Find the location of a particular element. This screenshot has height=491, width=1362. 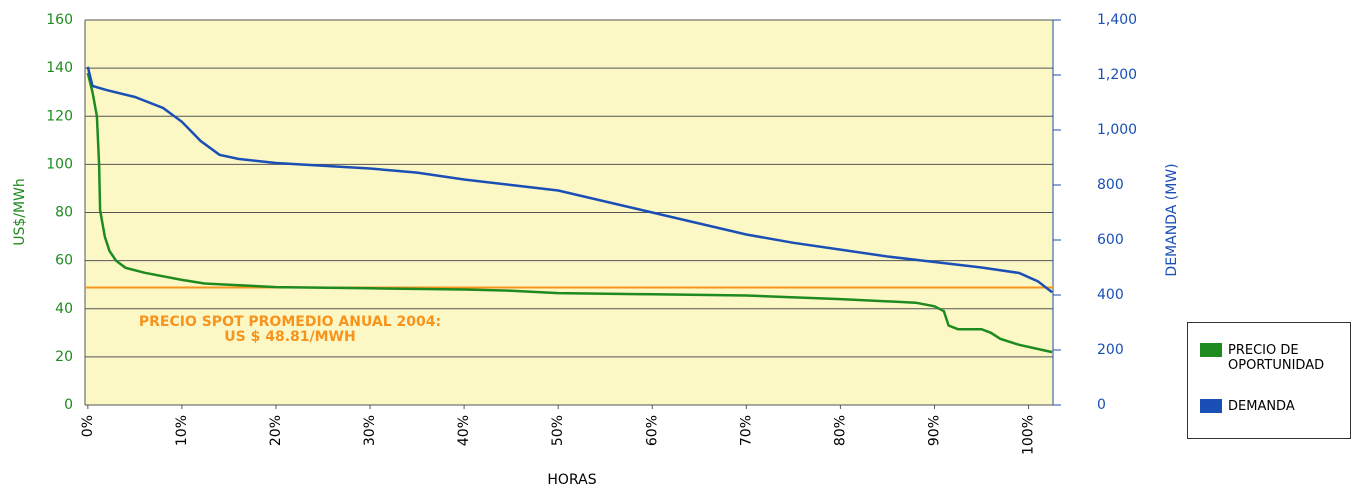

x-tick-label: 40% is located at coordinates (464, 430).